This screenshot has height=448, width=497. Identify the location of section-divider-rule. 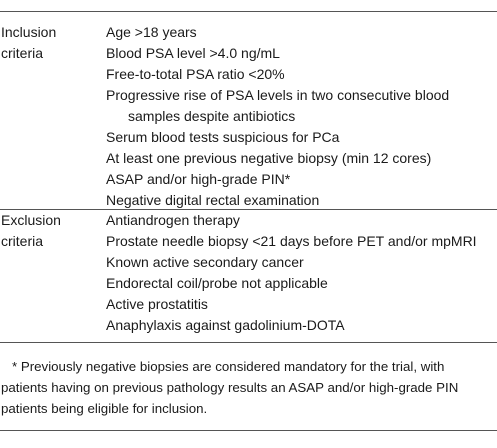
(248, 209).